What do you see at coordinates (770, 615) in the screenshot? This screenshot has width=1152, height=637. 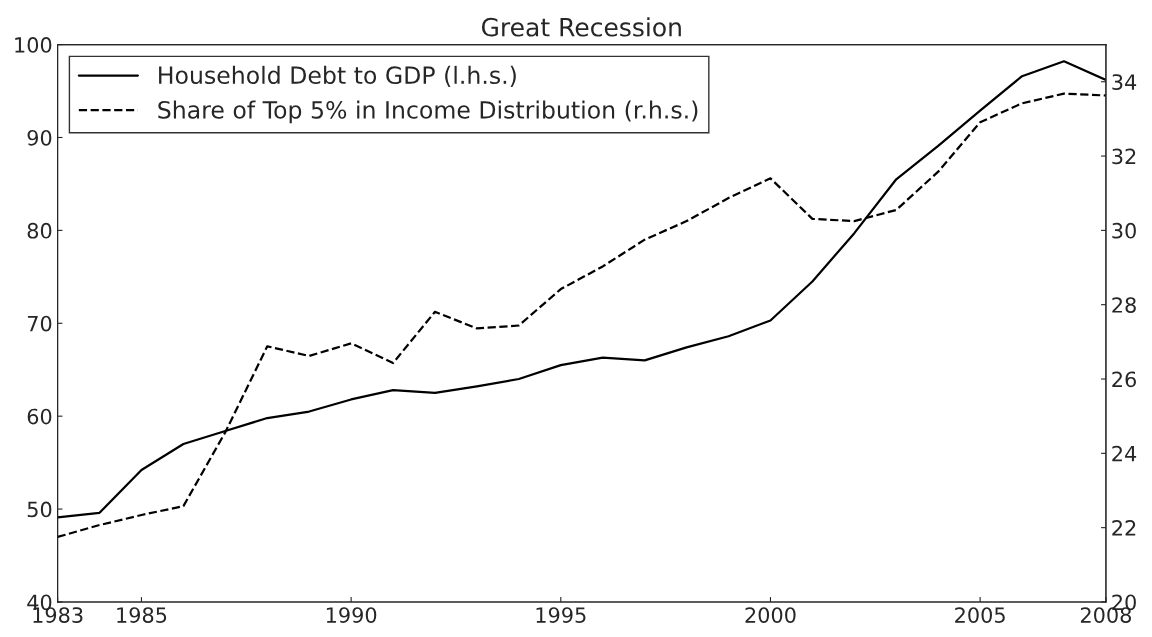 I see `x-tick-label: 2000` at bounding box center [770, 615].